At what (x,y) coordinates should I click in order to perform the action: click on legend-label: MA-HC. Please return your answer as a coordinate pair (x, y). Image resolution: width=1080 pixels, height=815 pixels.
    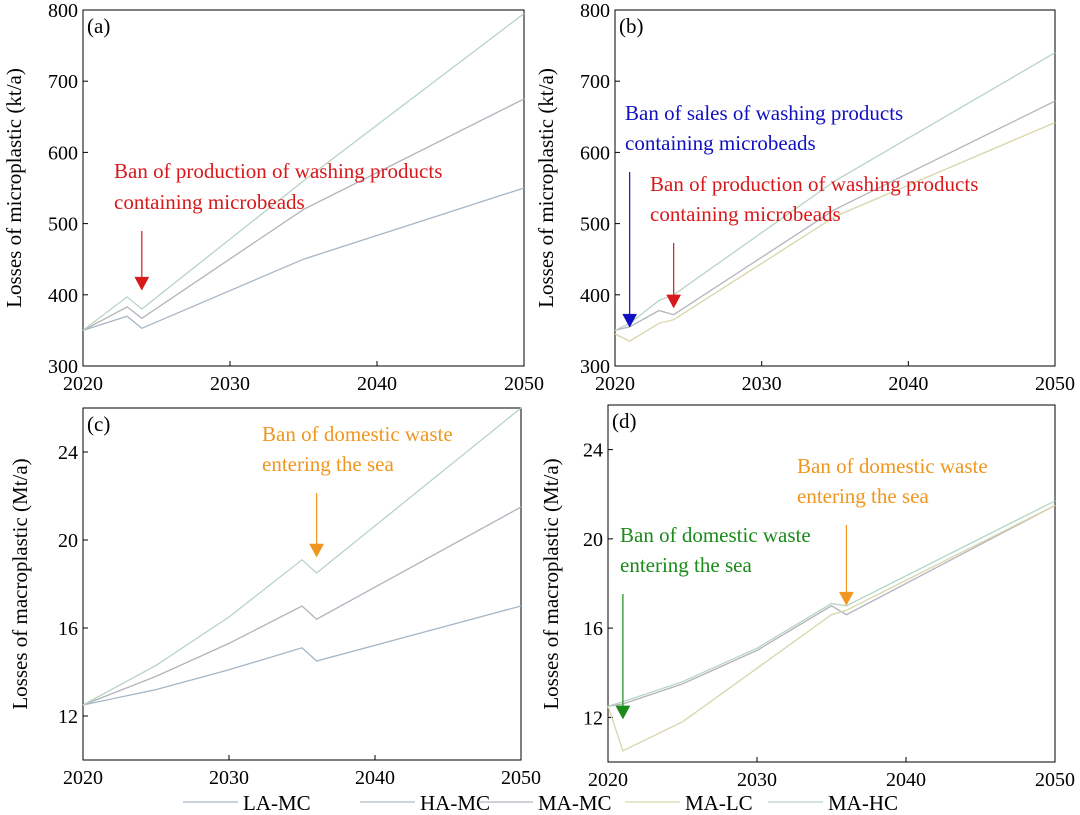
    Looking at the image, I should click on (863, 803).